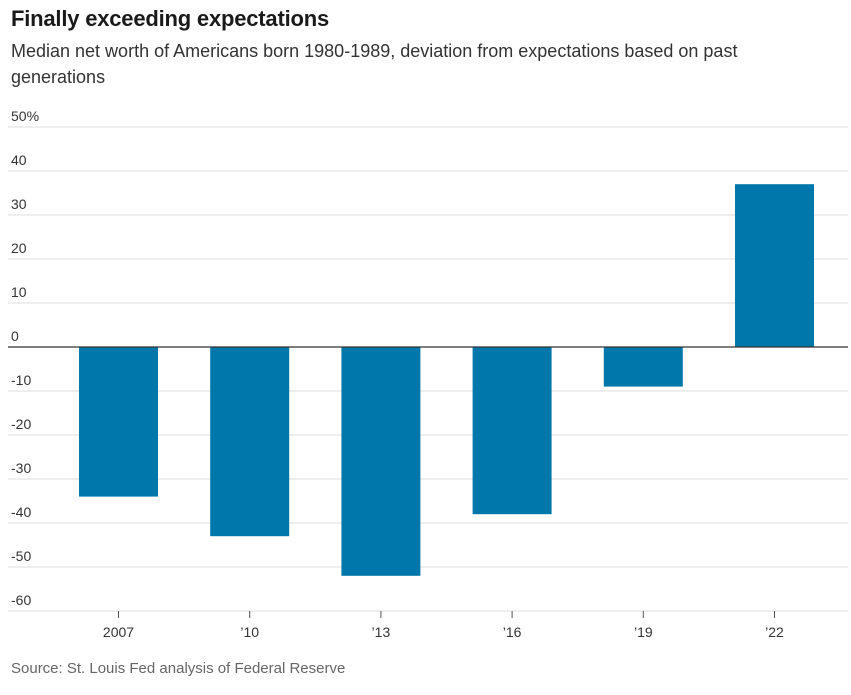 The width and height of the screenshot is (851, 695). What do you see at coordinates (21, 424) in the screenshot?
I see `y-tick-label: -20` at bounding box center [21, 424].